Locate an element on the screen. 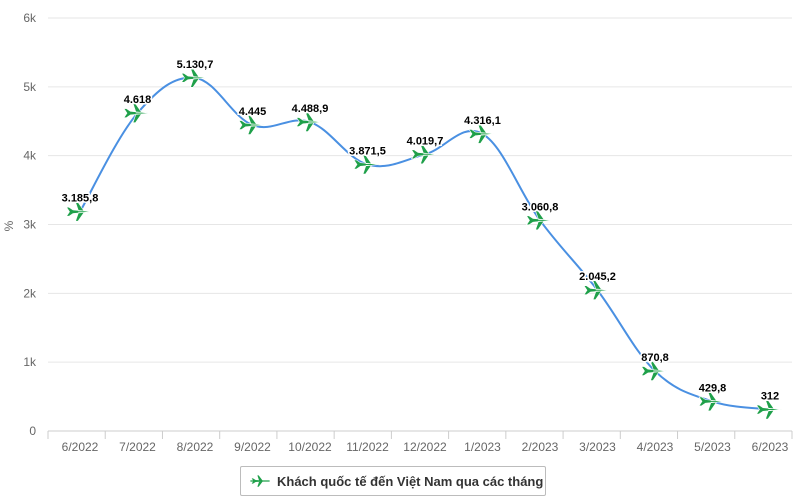 The image size is (800, 500). data-label: 4.618 is located at coordinates (138, 100).